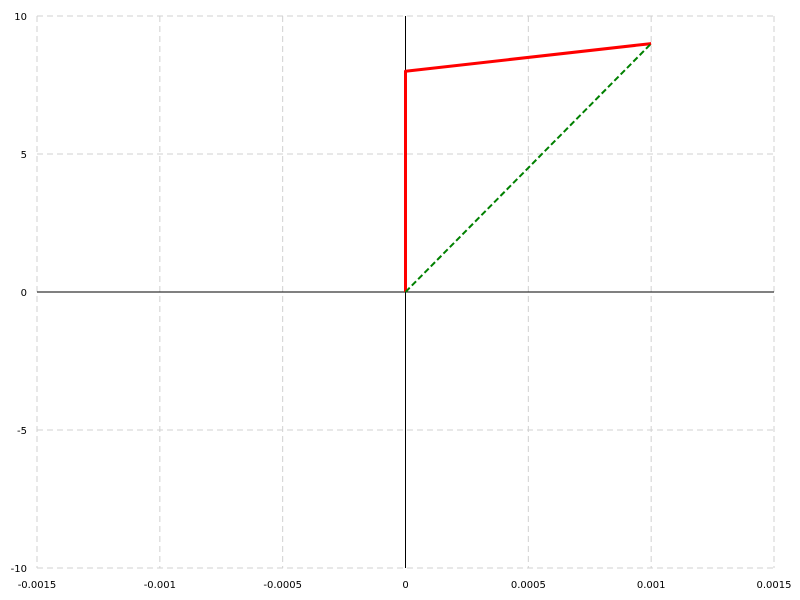 This screenshot has height=600, width=800. I want to click on y-tick-label-4: 10, so click(20, 17).